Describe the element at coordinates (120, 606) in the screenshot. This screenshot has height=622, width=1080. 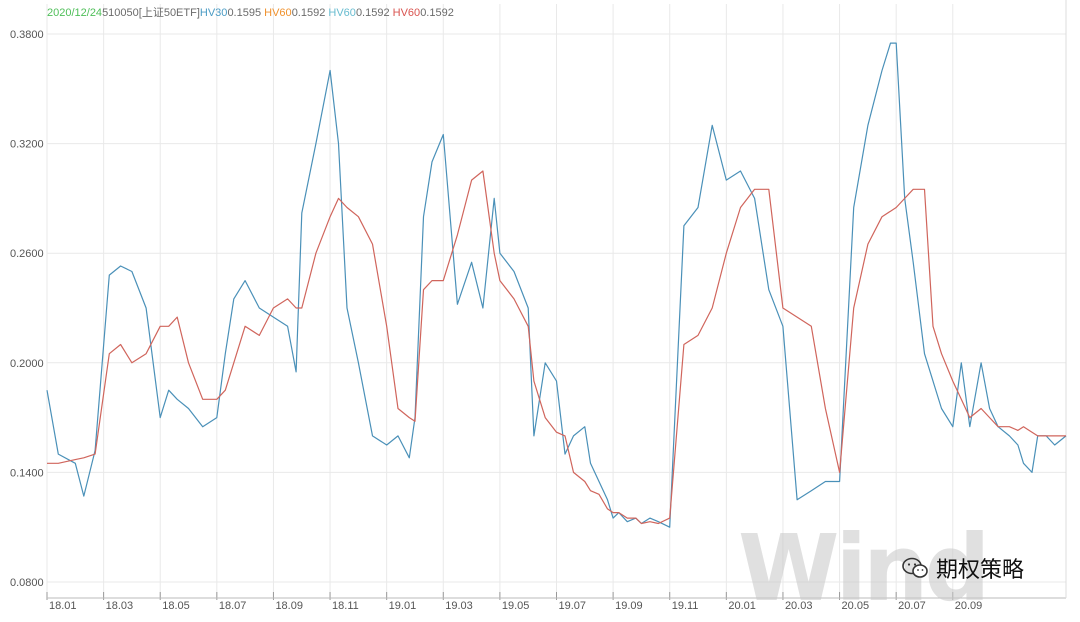
I see `x-tick-label: 18.03` at that location.